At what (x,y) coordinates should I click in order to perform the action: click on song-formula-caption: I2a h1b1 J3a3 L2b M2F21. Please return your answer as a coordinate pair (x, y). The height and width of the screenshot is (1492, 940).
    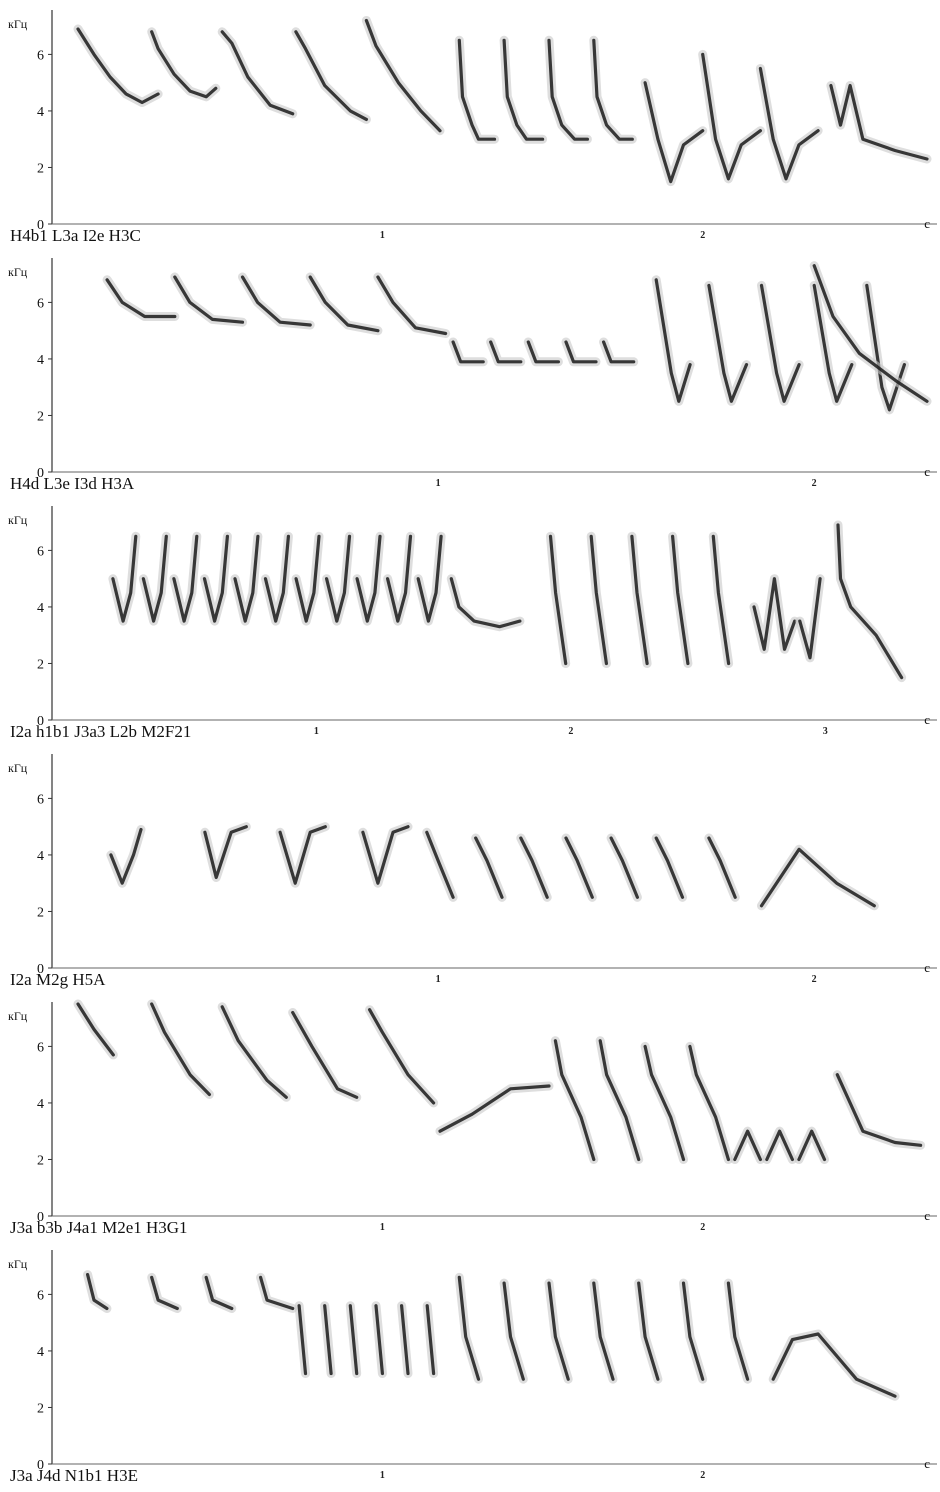
    Looking at the image, I should click on (101, 731).